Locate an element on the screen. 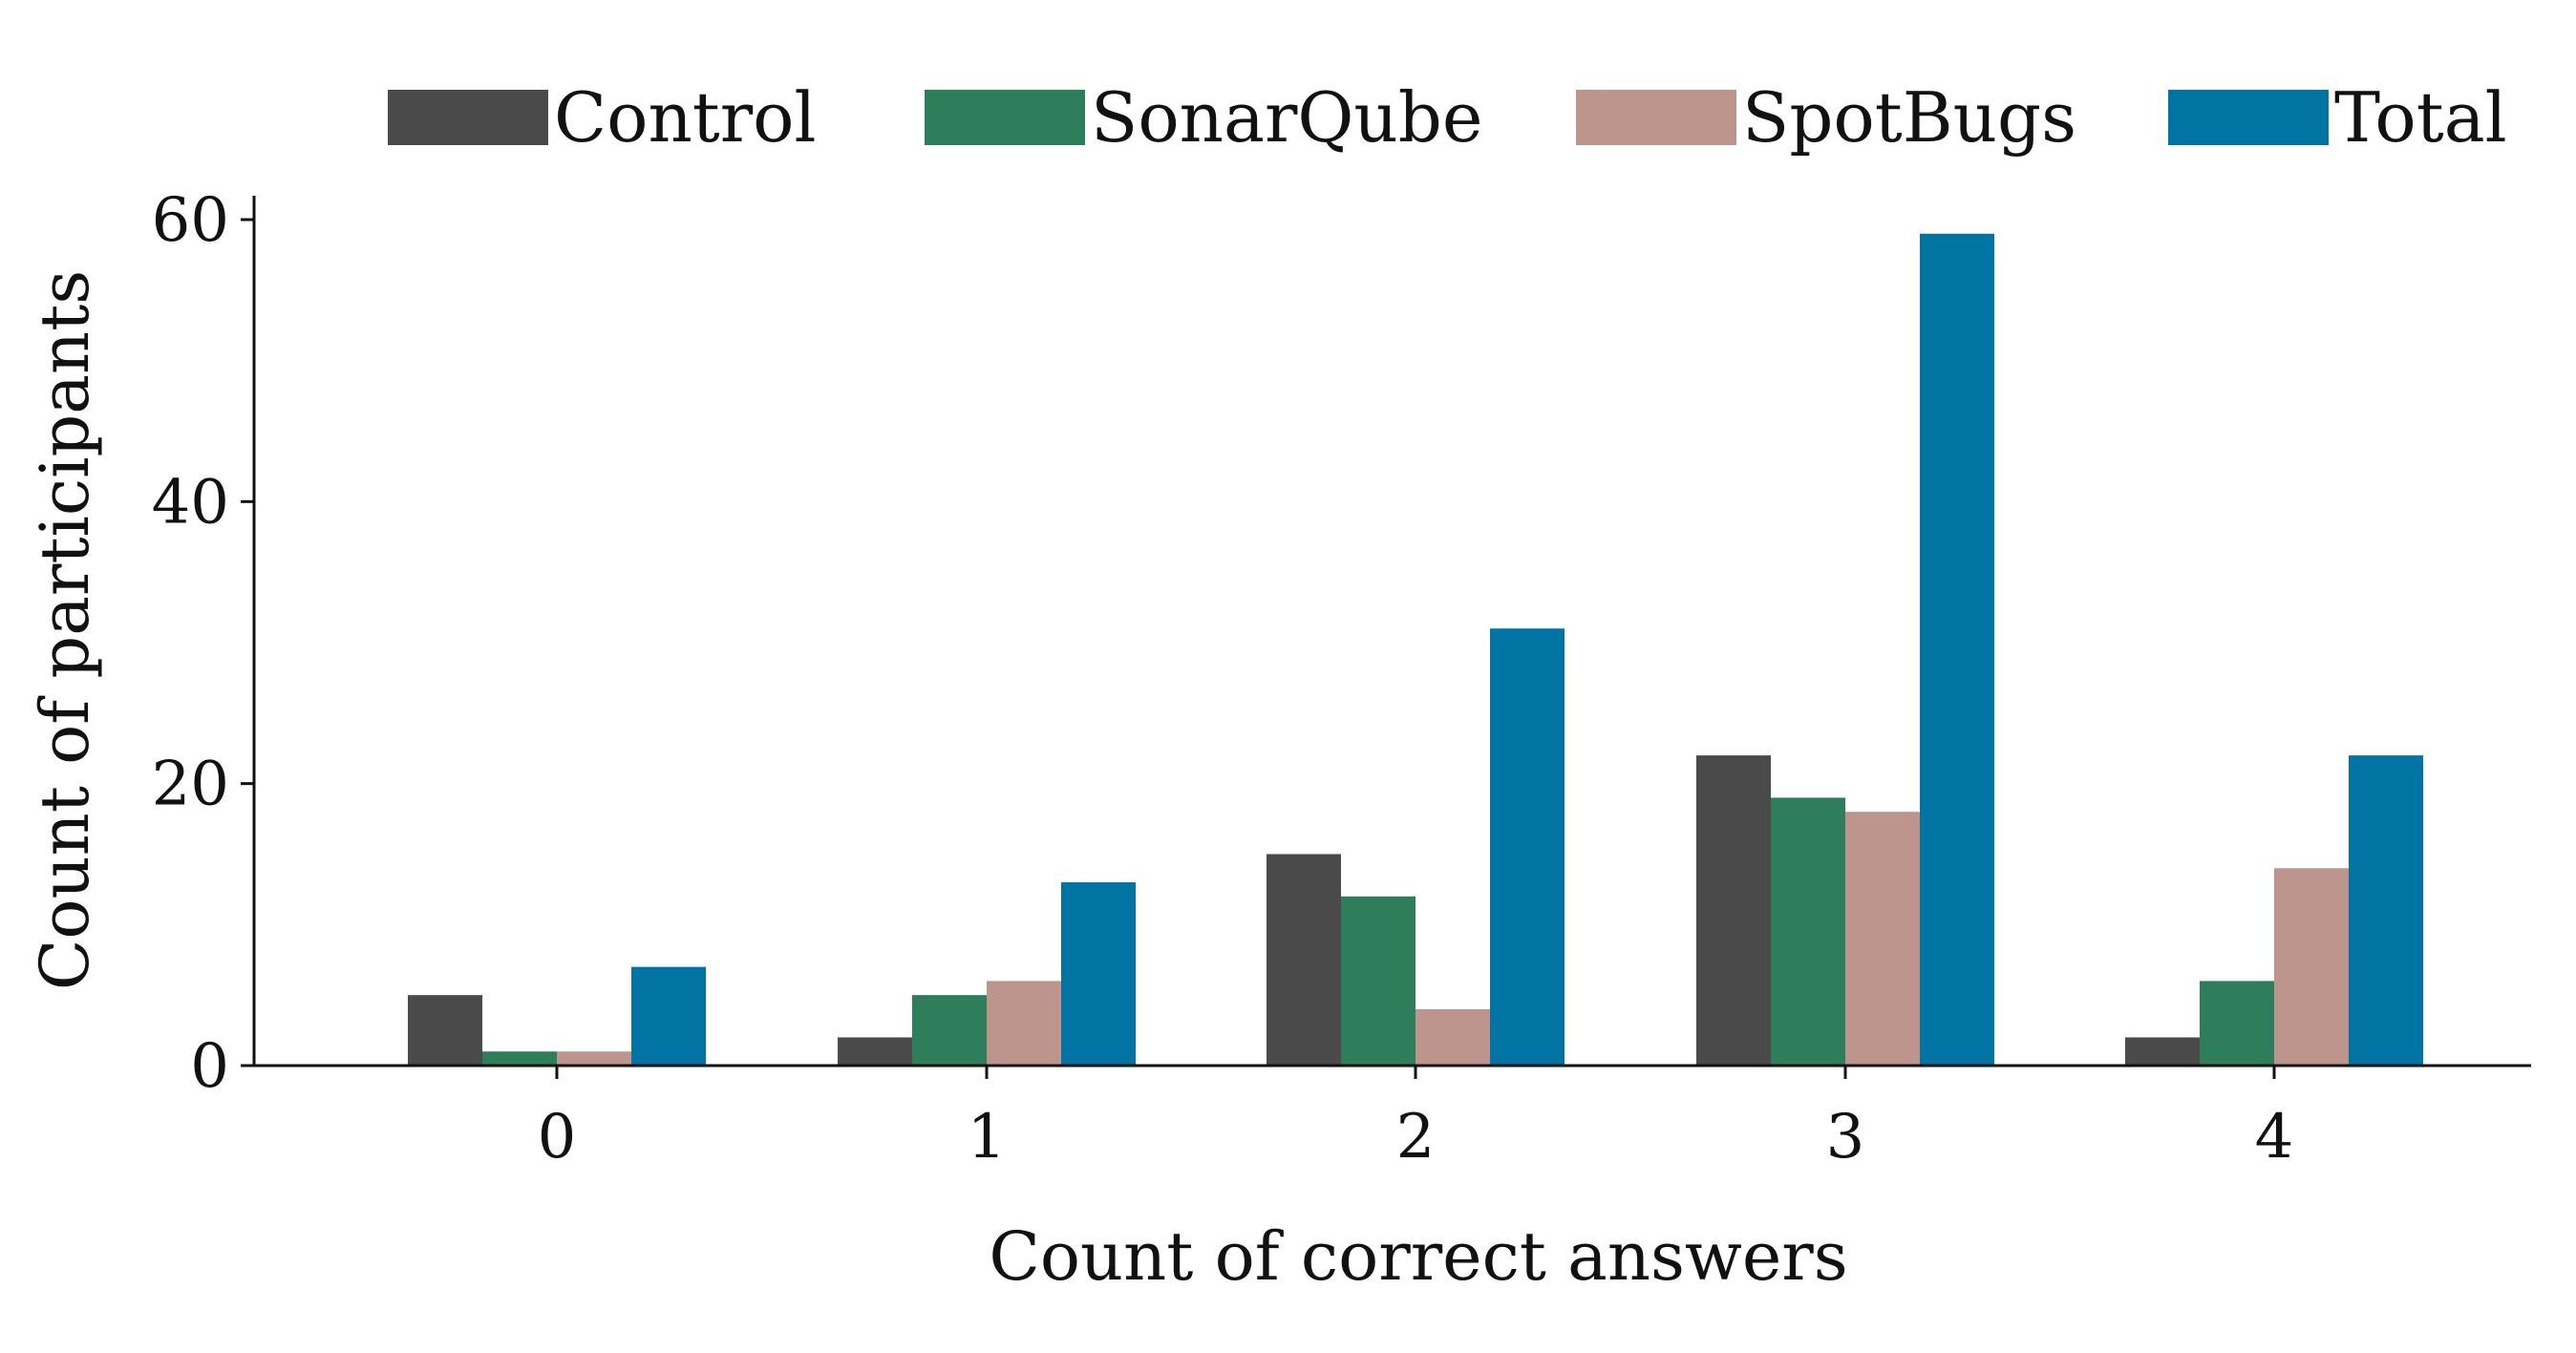  y-tick-label-60: 60 is located at coordinates (190, 220).